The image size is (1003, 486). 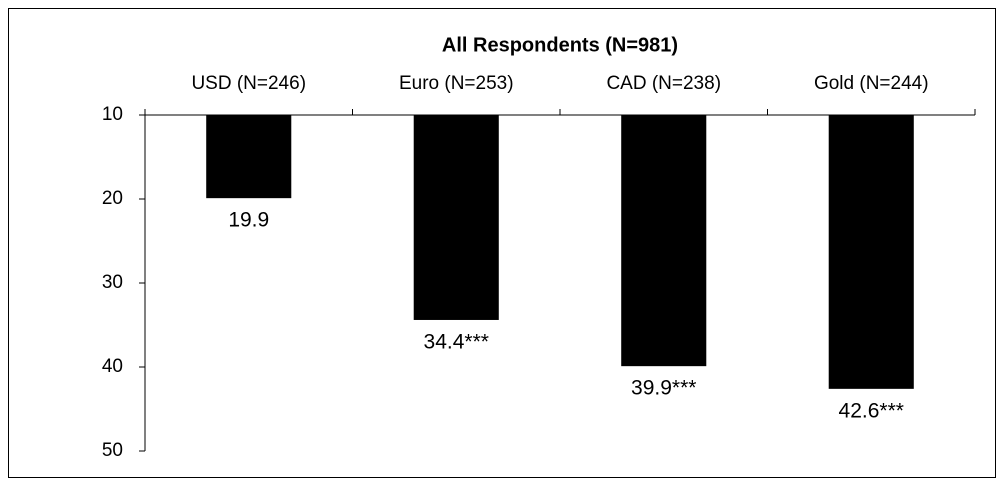 What do you see at coordinates (112, 450) in the screenshot?
I see `y-tick-label: 50` at bounding box center [112, 450].